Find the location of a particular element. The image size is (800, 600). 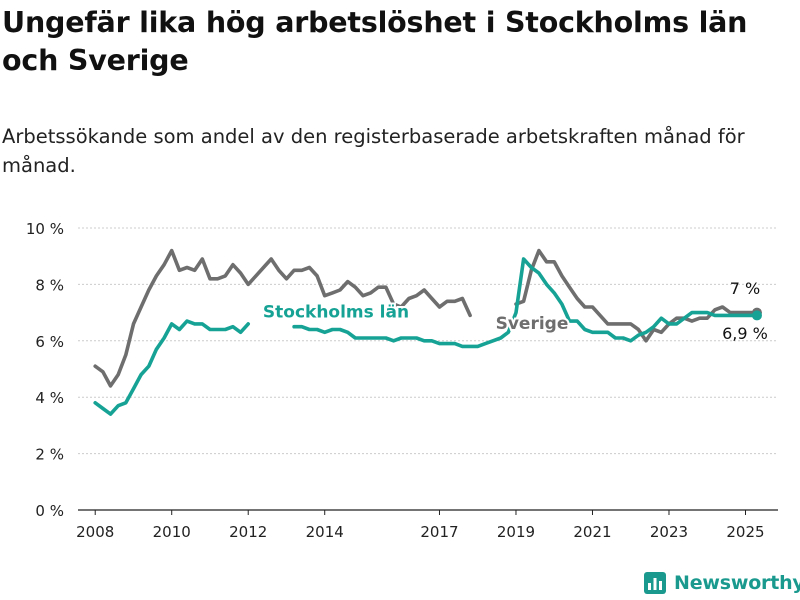

y-axis: 0 % 2 % 4 % 6 % 8 % 10 % is located at coordinates (45, 370).